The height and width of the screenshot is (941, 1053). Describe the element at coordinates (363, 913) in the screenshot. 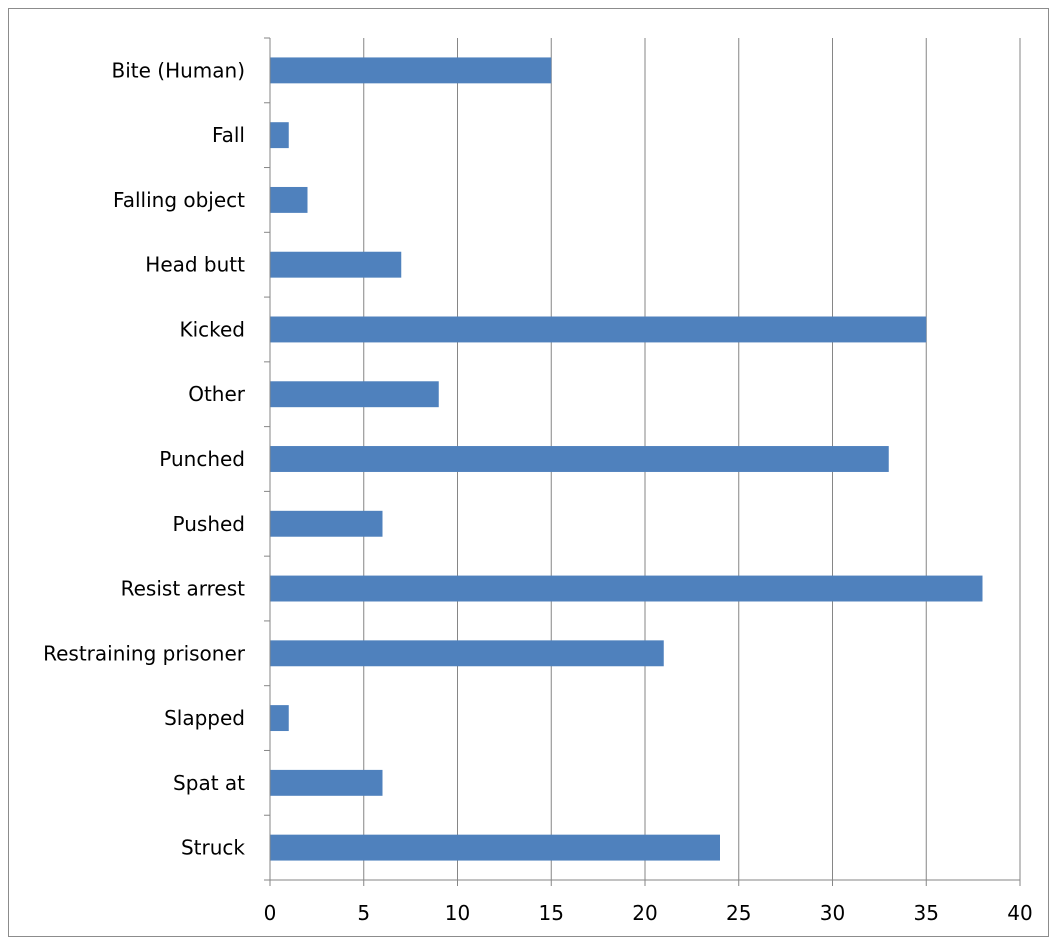

I see `x-tick-label: 5` at that location.